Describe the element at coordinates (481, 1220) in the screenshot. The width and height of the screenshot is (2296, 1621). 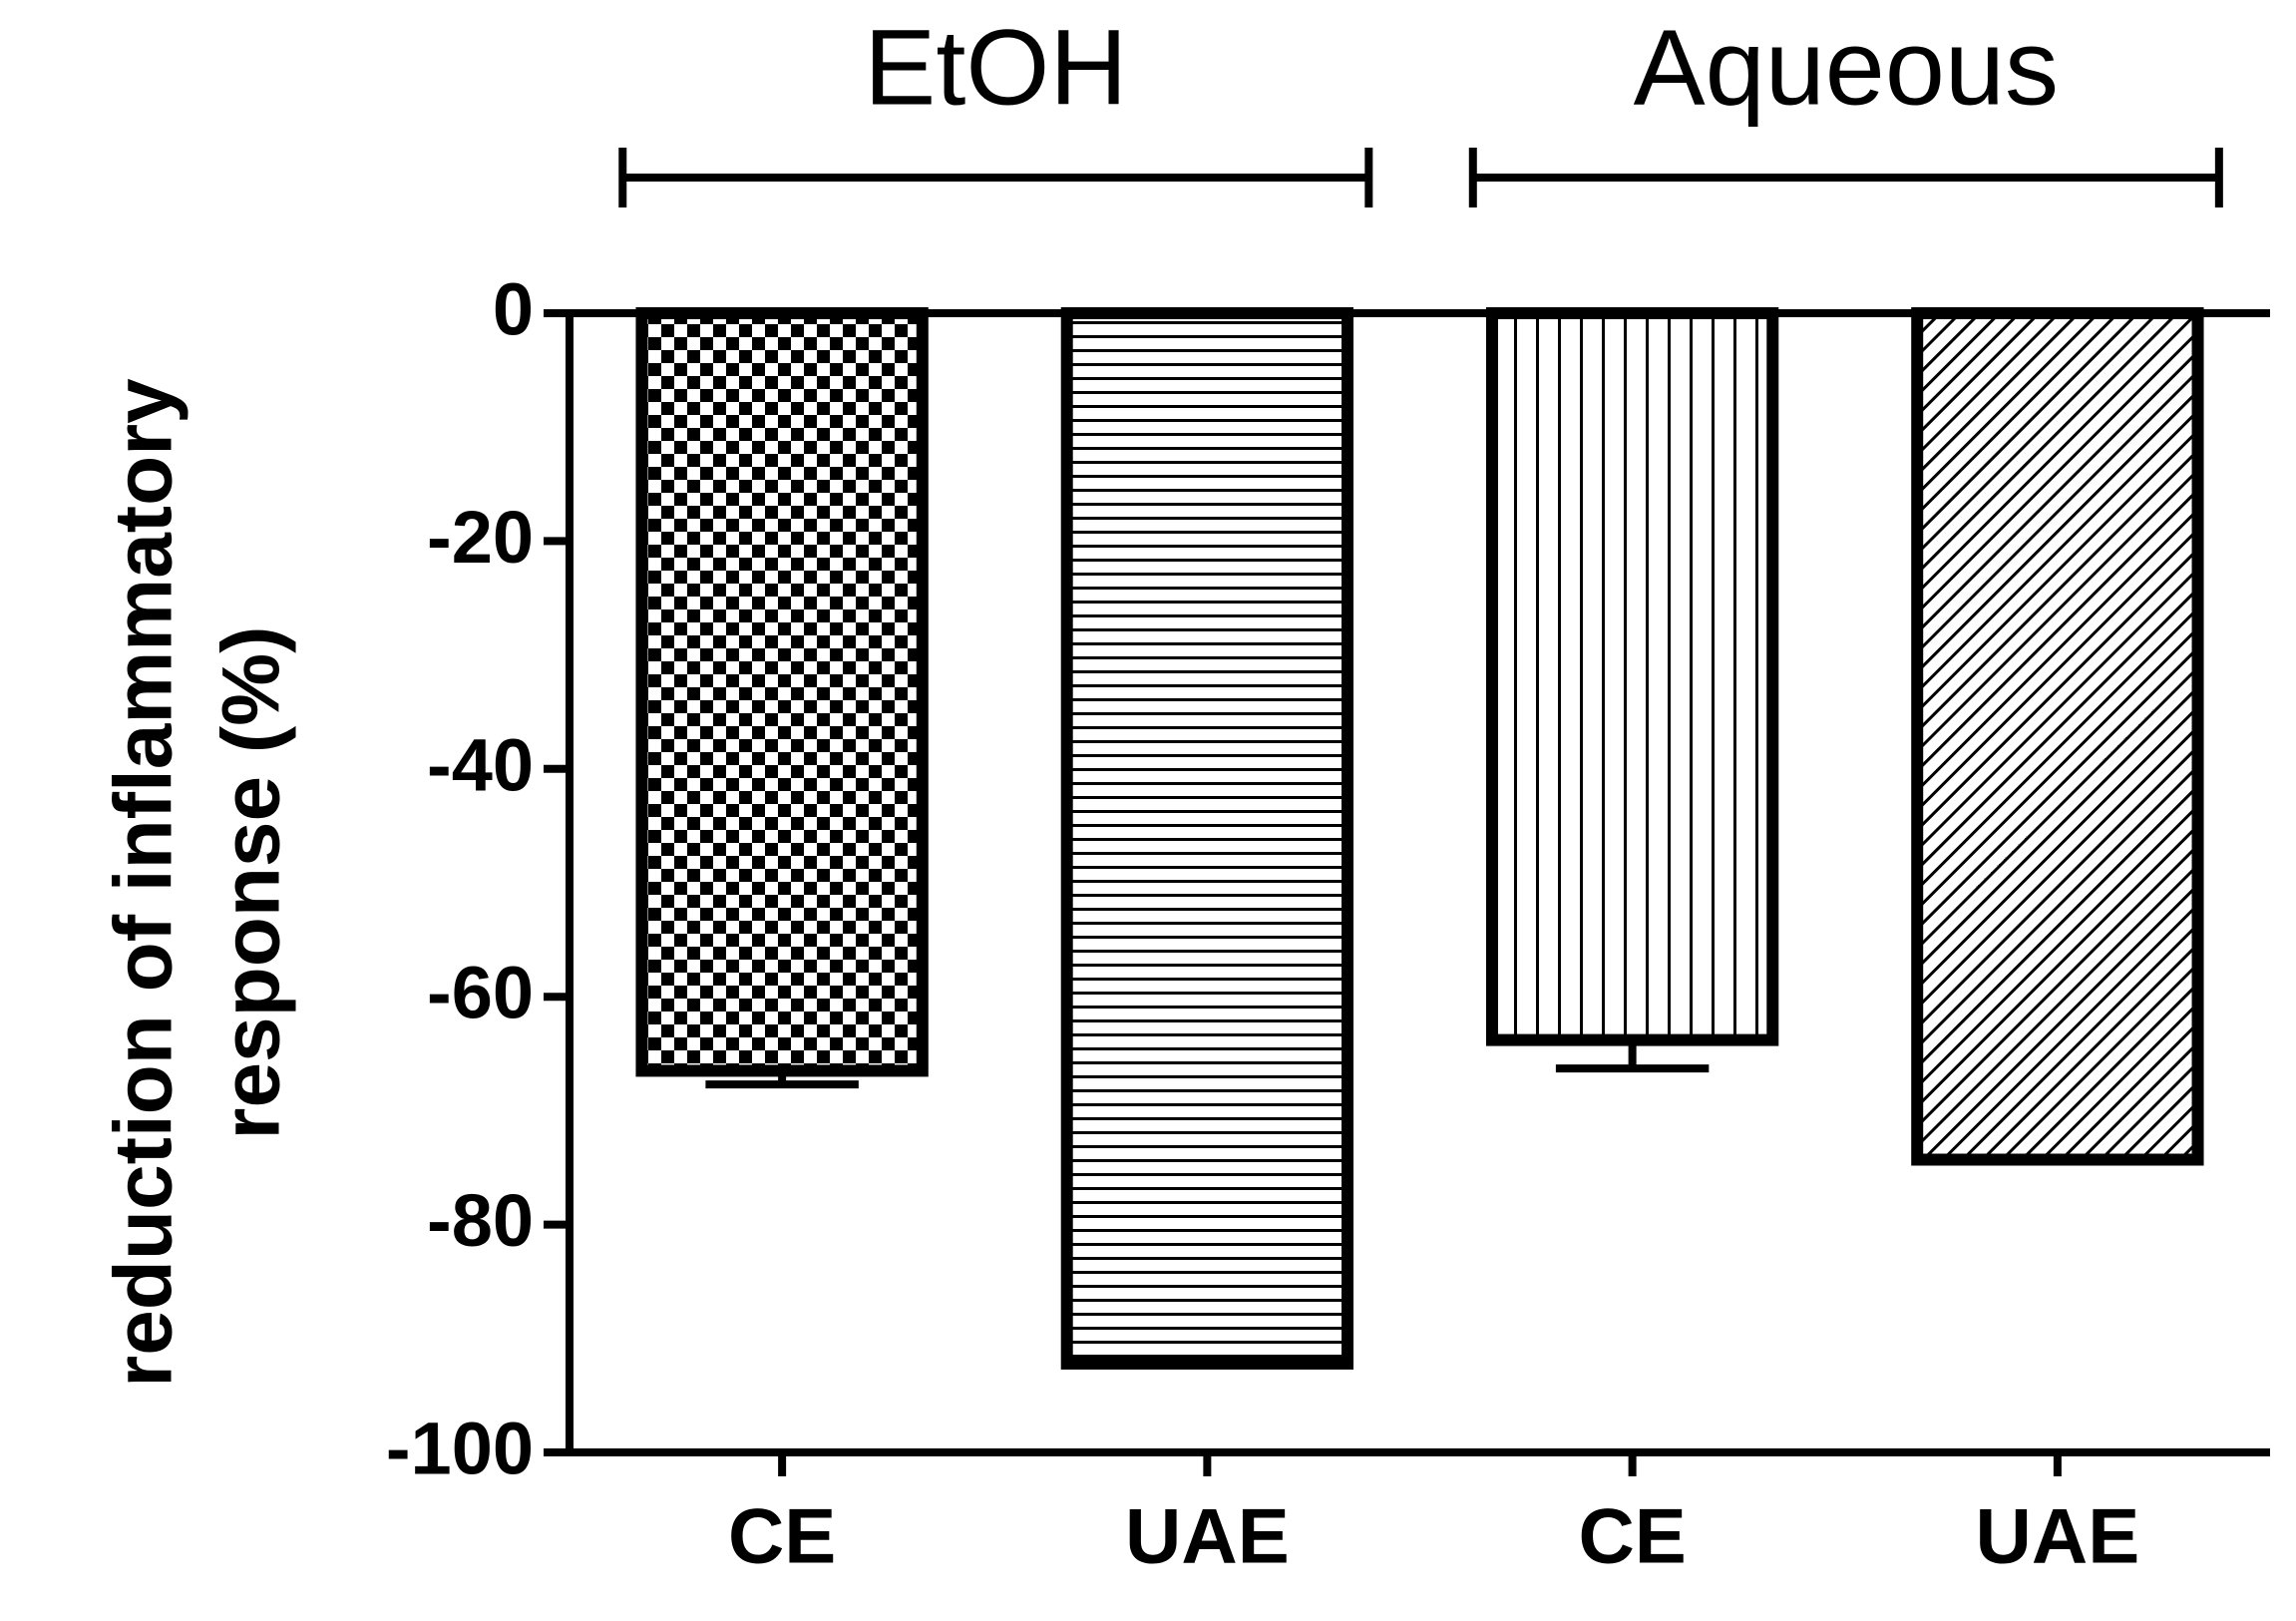
I see `y-tick-label: -80` at that location.